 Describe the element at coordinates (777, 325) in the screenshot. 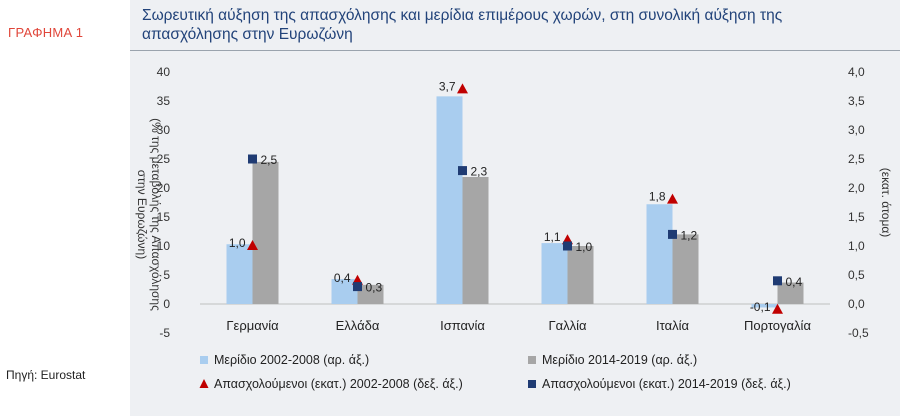

I see `x-tick-label: Πορτογαλία` at that location.